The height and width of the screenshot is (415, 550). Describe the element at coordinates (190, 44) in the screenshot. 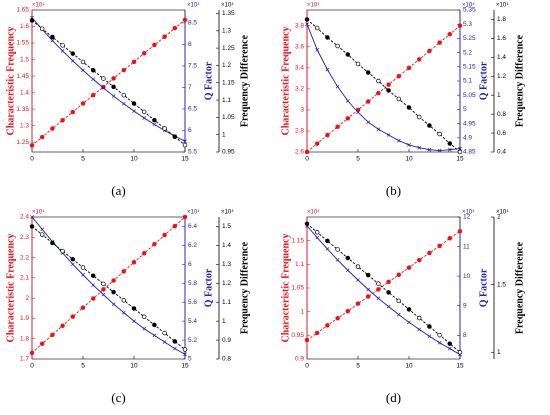

I see `y2-tick-label: 8` at that location.